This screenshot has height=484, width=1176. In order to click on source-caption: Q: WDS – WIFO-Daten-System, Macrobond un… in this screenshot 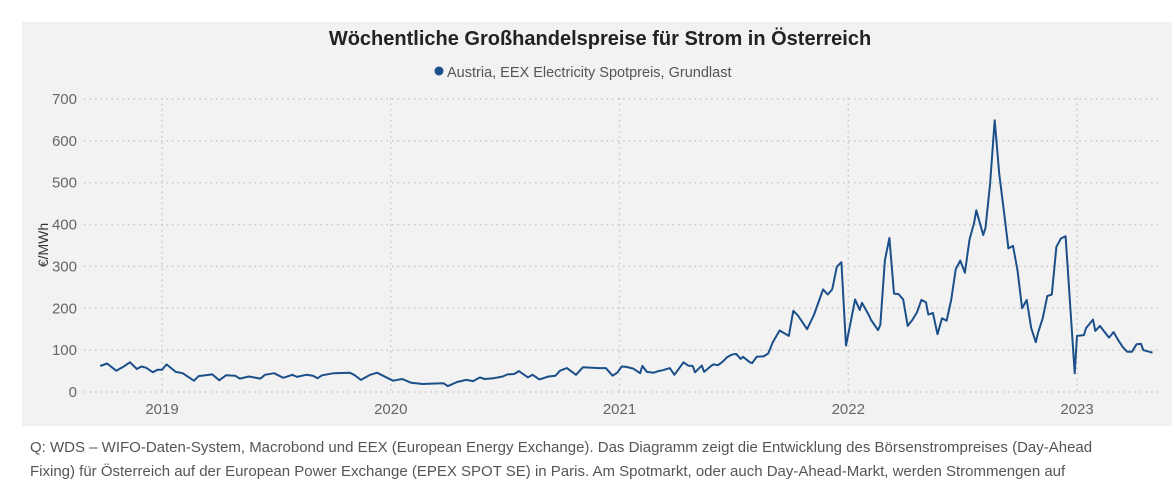, I will do `click(600, 460)`.